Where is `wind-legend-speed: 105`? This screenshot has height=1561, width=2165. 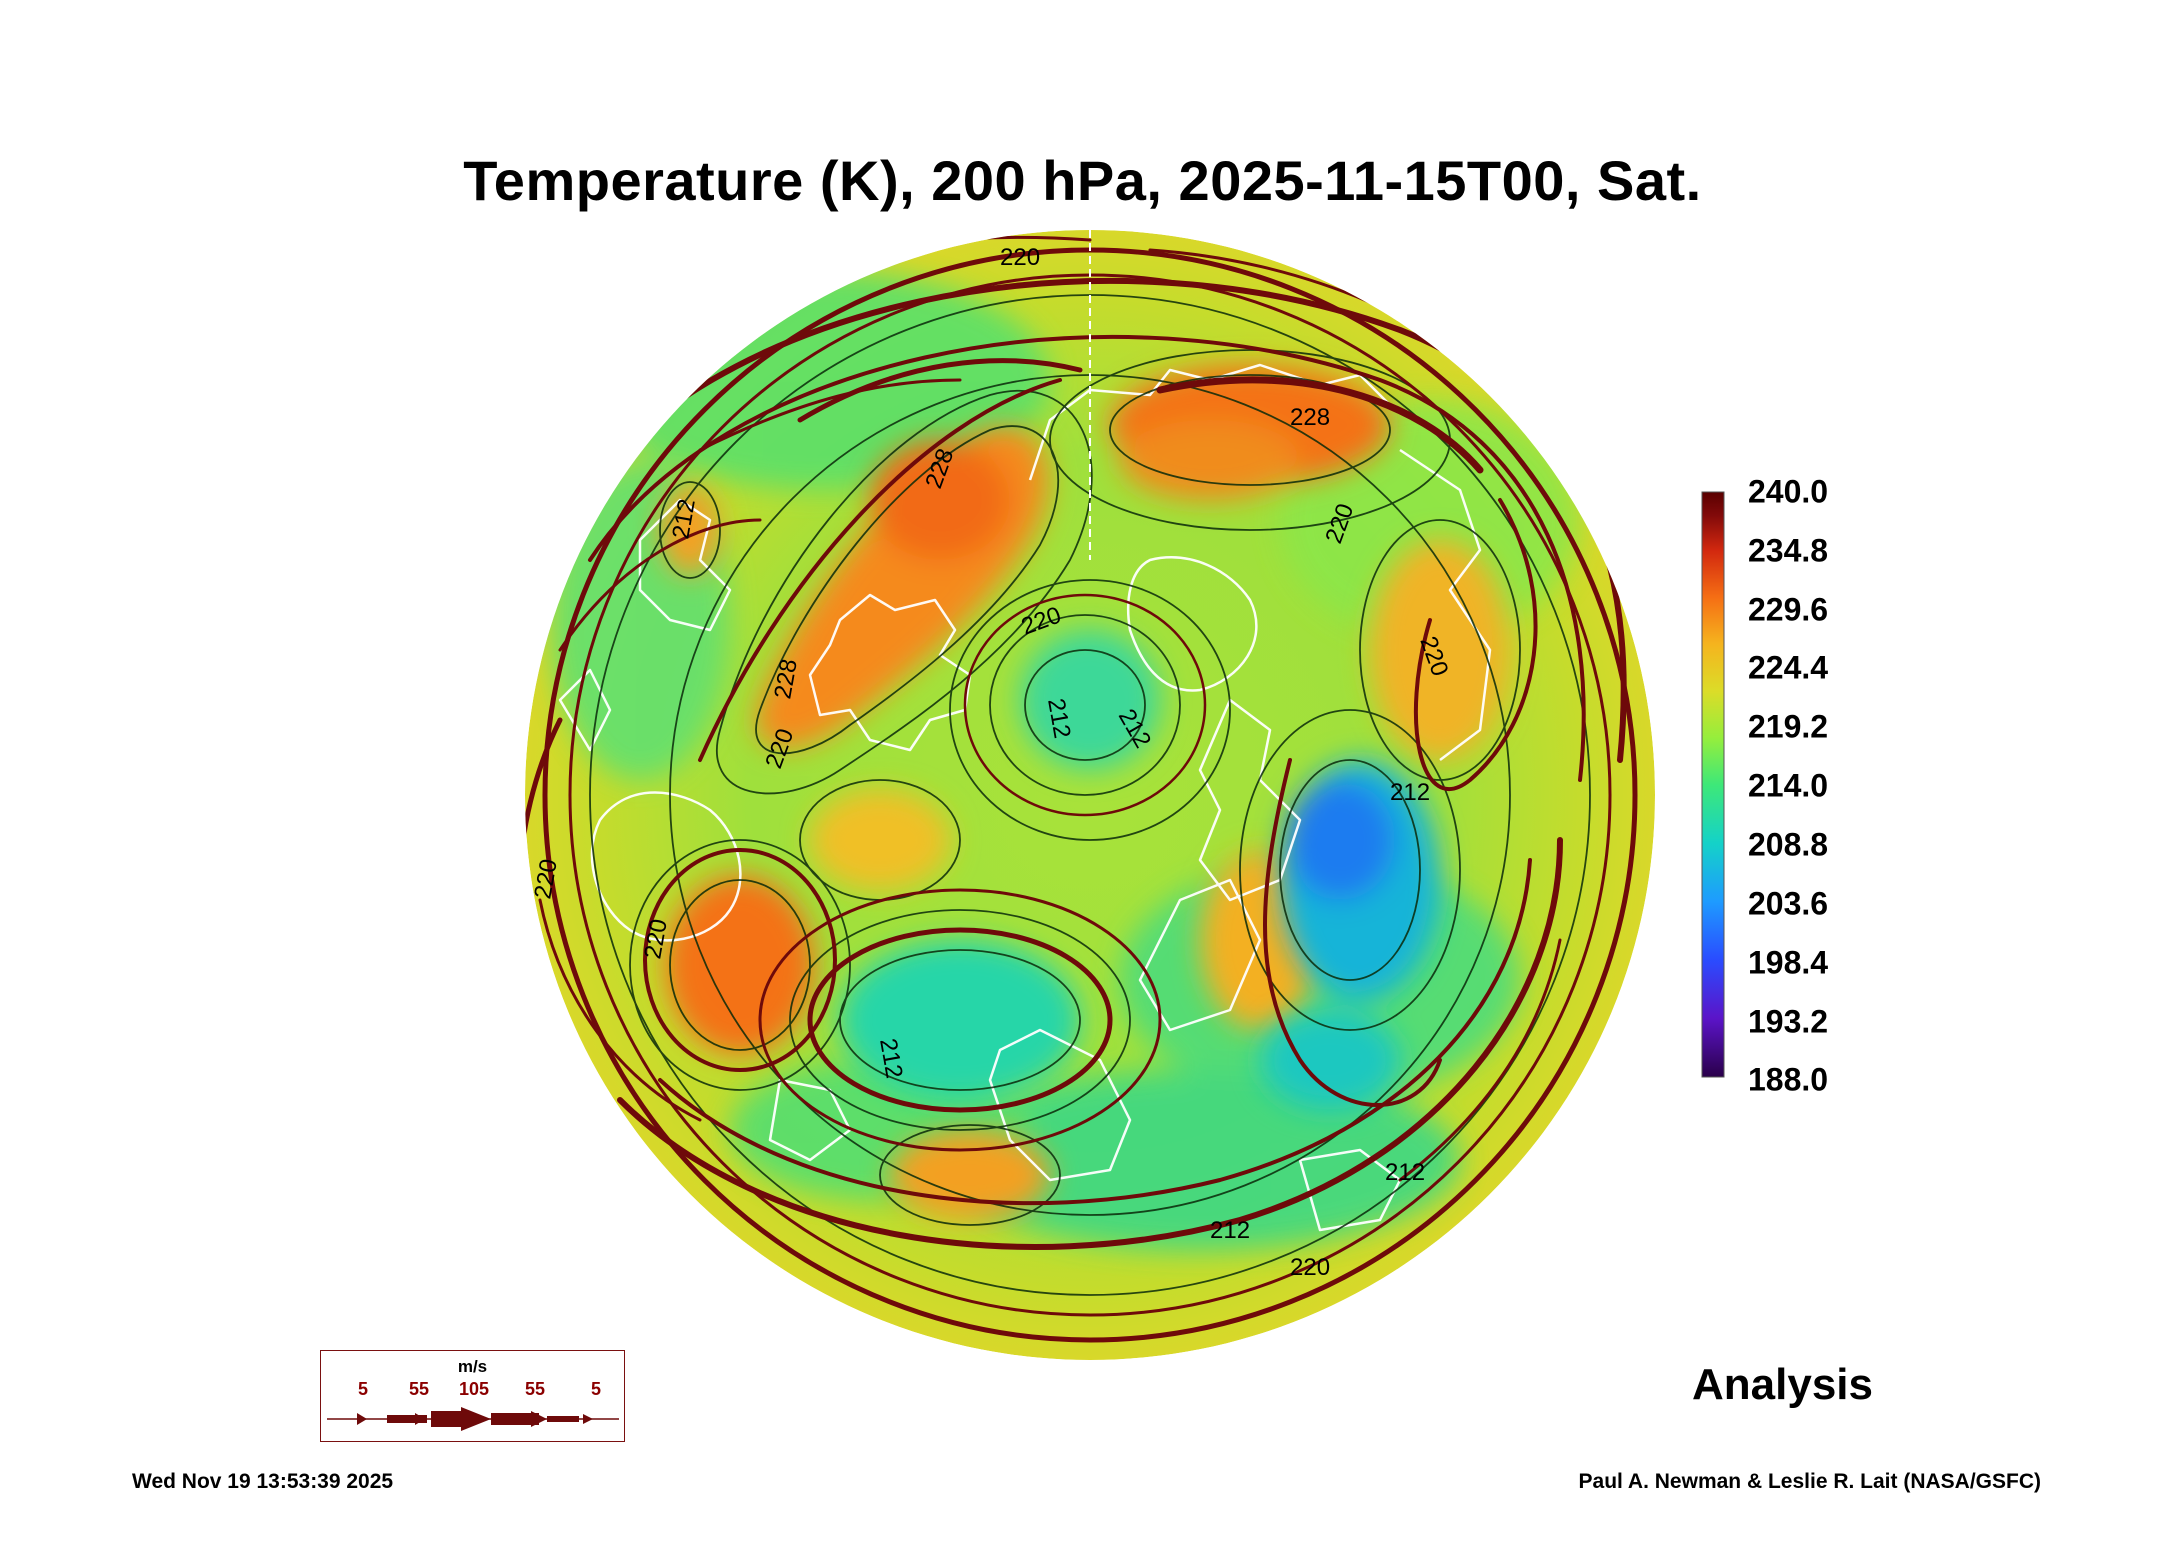 wind-legend-speed: 105 is located at coordinates (474, 1389).